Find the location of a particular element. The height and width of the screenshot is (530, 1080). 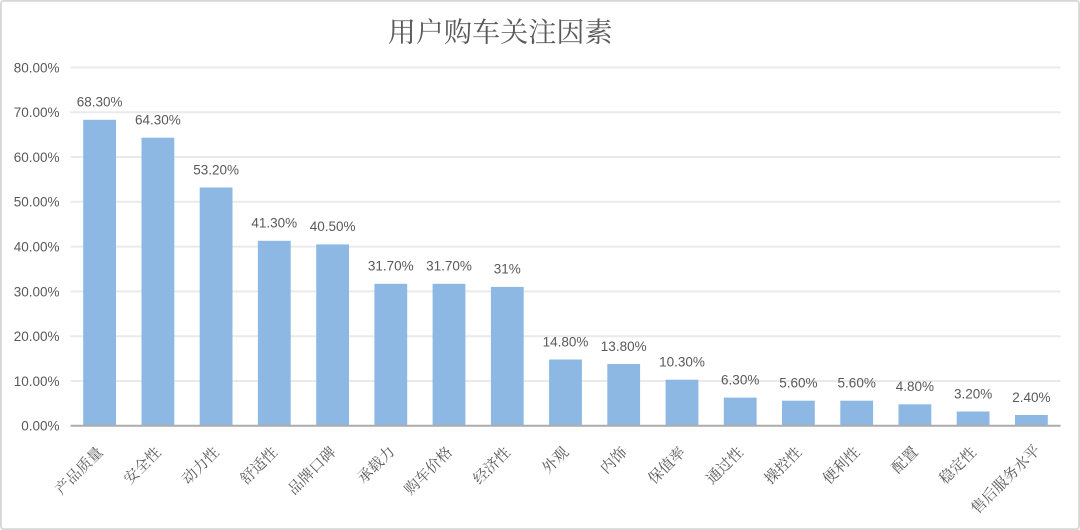

svg-text: 64.30% is located at coordinates (158, 120).